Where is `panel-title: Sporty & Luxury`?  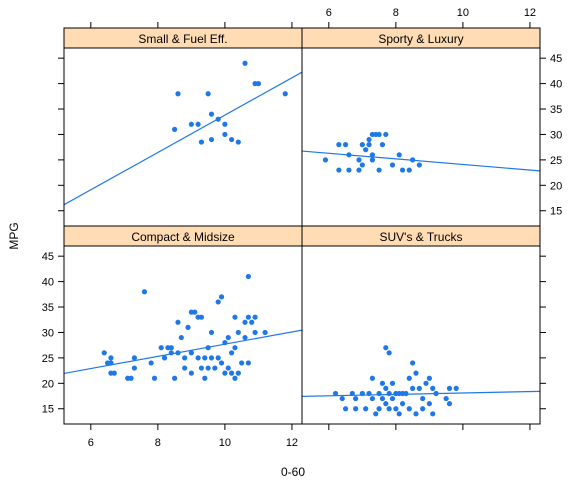 panel-title: Sporty & Luxury is located at coordinates (420, 39).